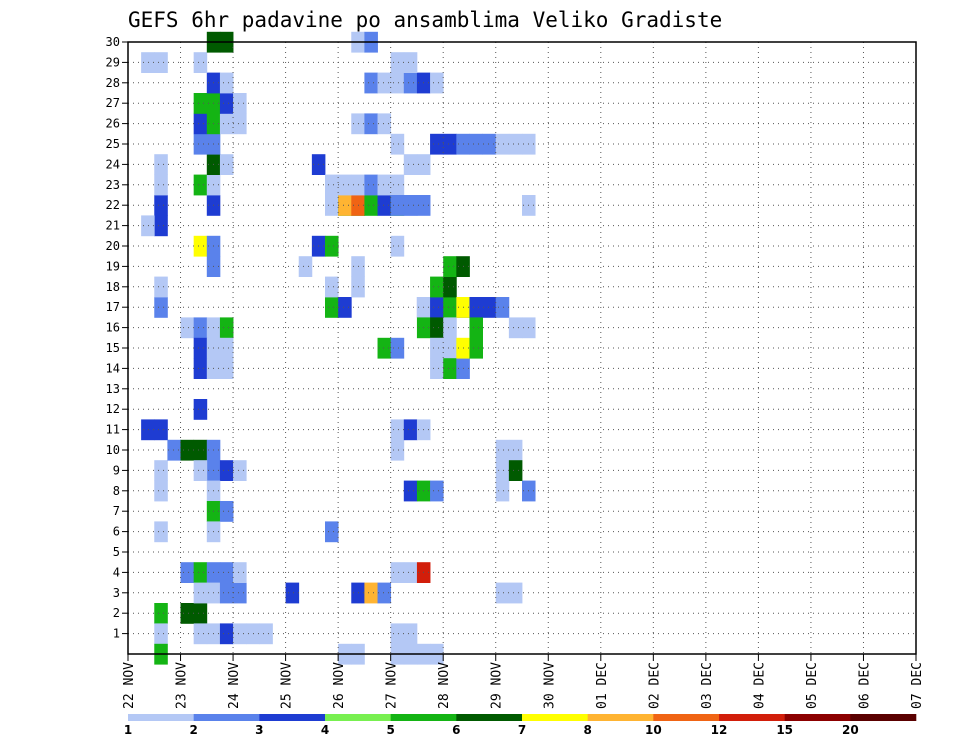  What do you see at coordinates (113, 328) in the screenshot?
I see `y-tick-label: 16` at bounding box center [113, 328].